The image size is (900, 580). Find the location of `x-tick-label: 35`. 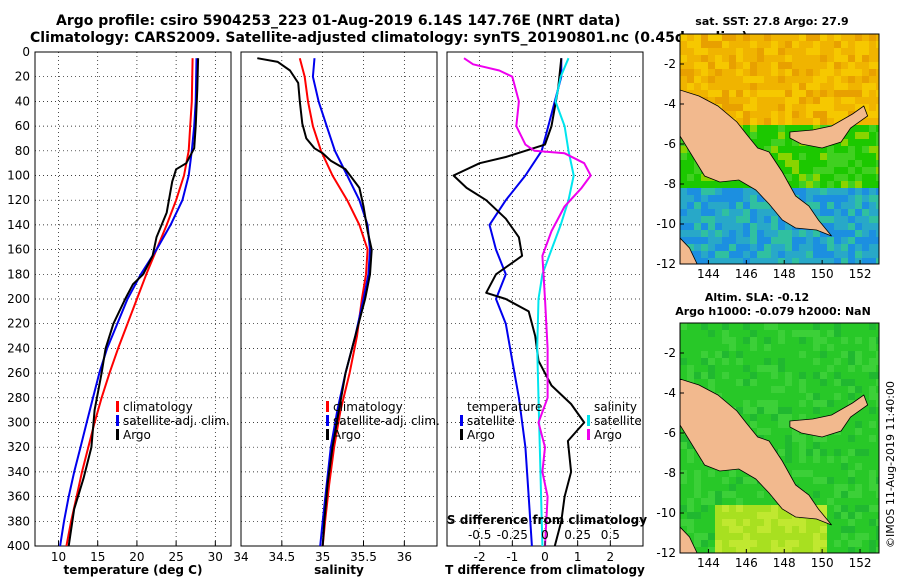

x-tick-label: 35 is located at coordinates (322, 557).